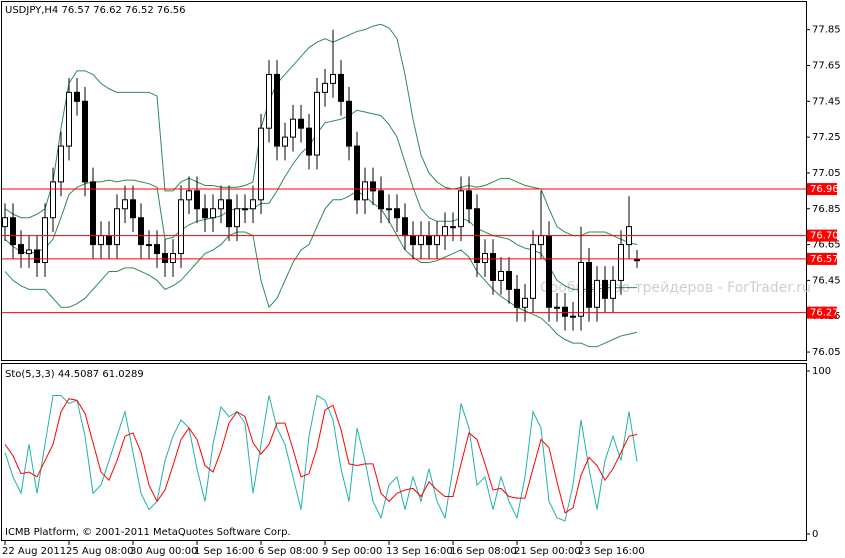  Describe the element at coordinates (483, 551) in the screenshot. I see `x-tick-label: 16 Sep 08:00` at that location.